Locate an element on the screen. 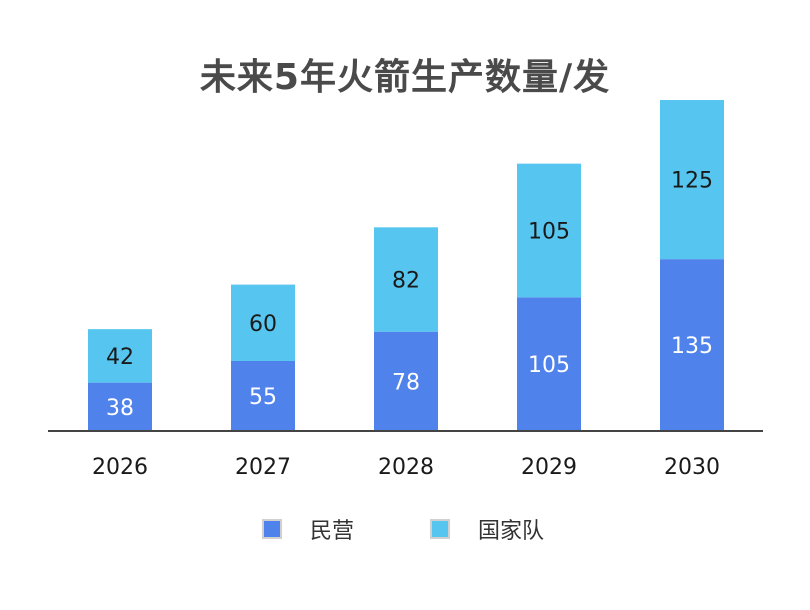 The image size is (810, 610). legend: 民营 国家队 is located at coordinates (405, 529).